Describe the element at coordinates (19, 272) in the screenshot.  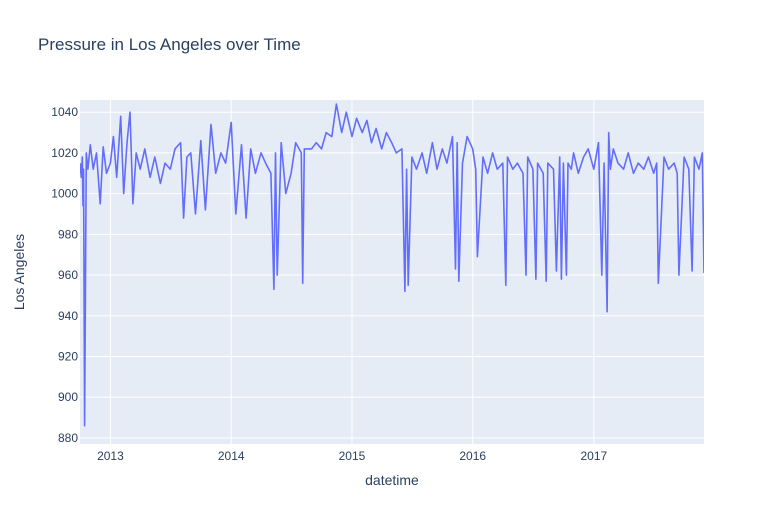
I see `y-axis-title: Los Angeles` at that location.